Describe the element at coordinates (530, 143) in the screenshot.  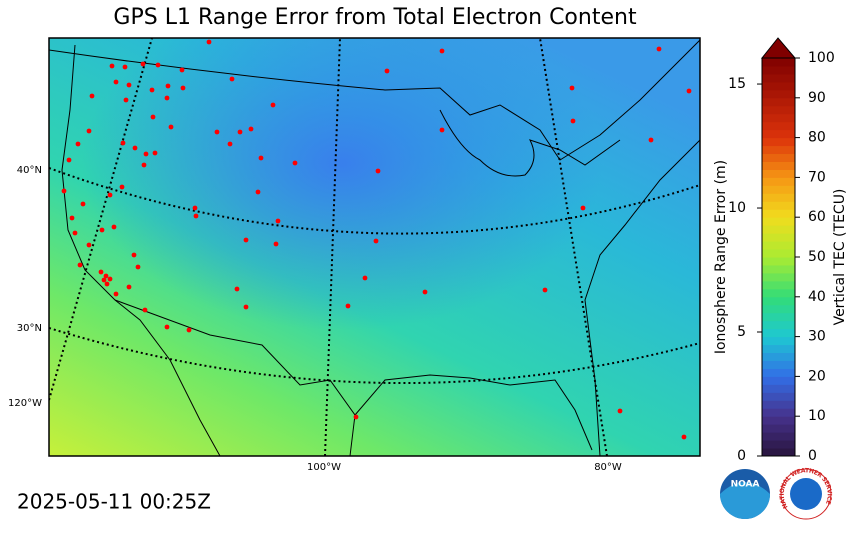
I see `great-lakes` at that location.